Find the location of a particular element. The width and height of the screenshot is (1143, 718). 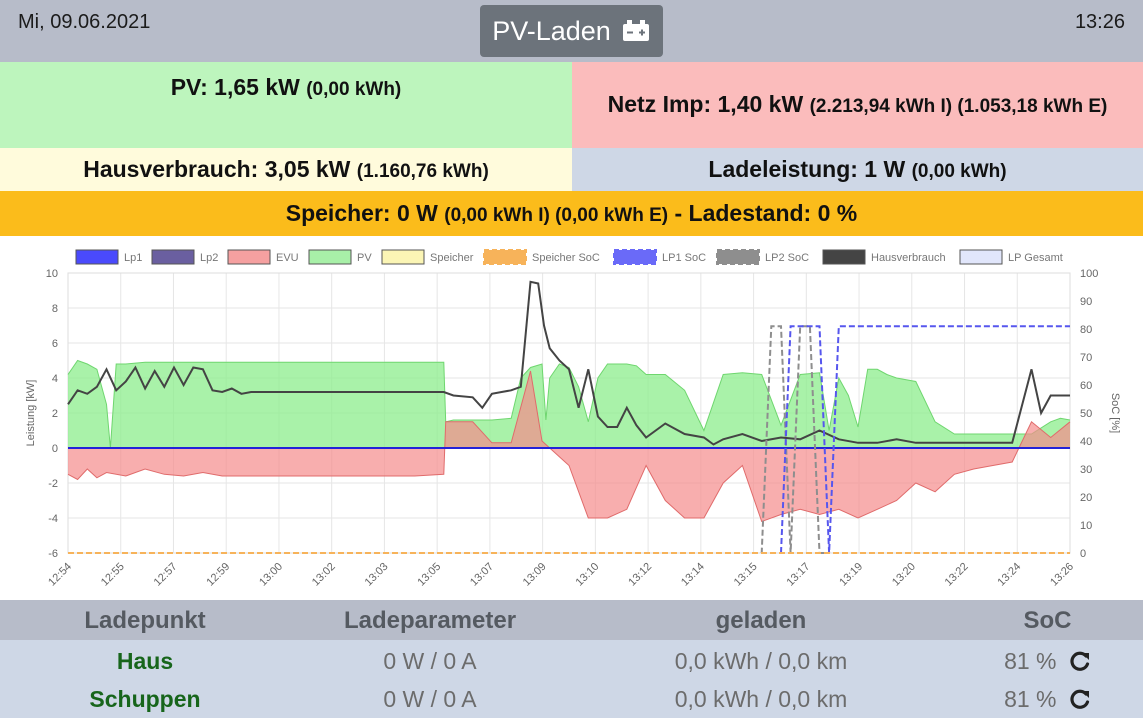

charge-point-name: Haus is located at coordinates (145, 661).